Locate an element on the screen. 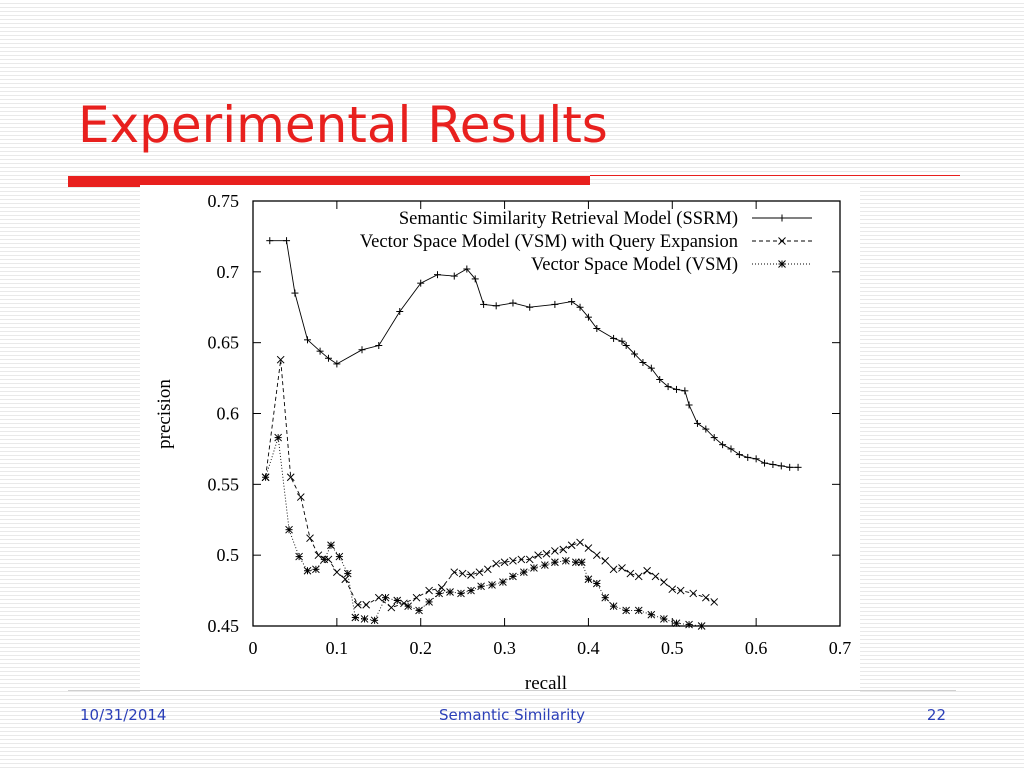 The width and height of the screenshot is (1024, 768). y-tick-label: 0.55 is located at coordinates (224, 484).